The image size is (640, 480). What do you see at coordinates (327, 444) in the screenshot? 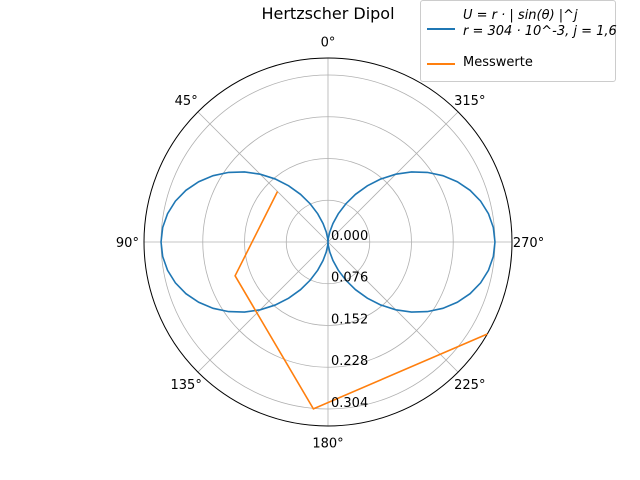
I see `theta-tick-label: 180°` at bounding box center [327, 444].